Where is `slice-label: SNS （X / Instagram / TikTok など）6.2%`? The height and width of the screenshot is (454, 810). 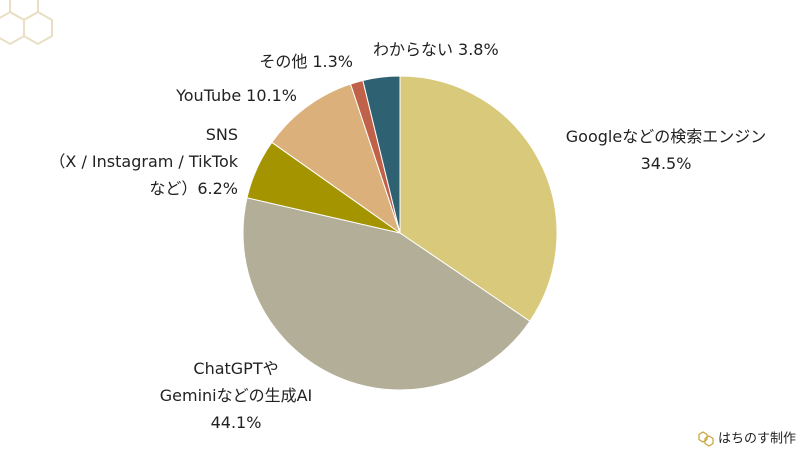 slice-label: SNS （X / Instagram / TikTok など）6.2% is located at coordinates (143, 161).